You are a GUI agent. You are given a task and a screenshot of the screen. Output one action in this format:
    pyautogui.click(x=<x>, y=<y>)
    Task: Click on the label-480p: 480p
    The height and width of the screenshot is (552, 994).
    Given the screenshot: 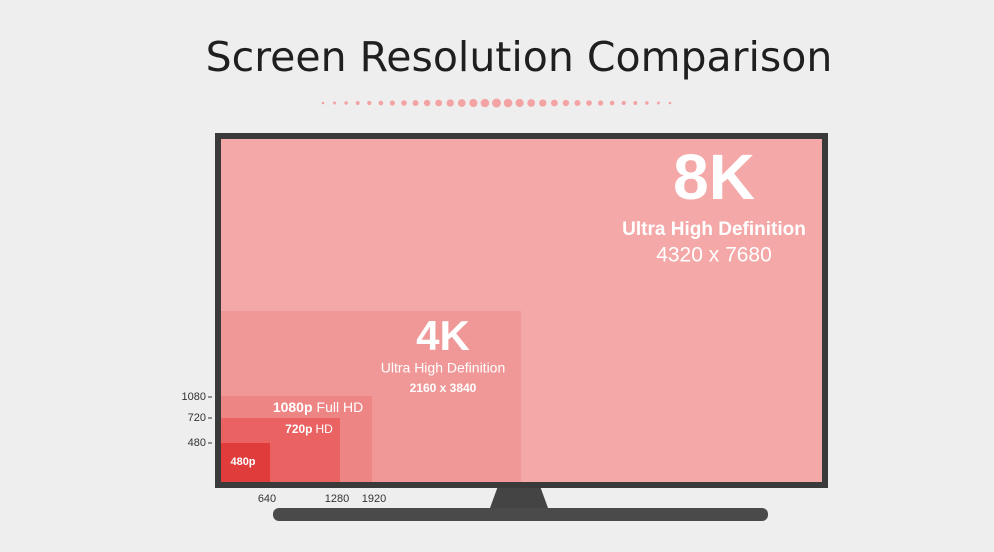 What is the action you would take?
    pyautogui.click(x=242, y=462)
    